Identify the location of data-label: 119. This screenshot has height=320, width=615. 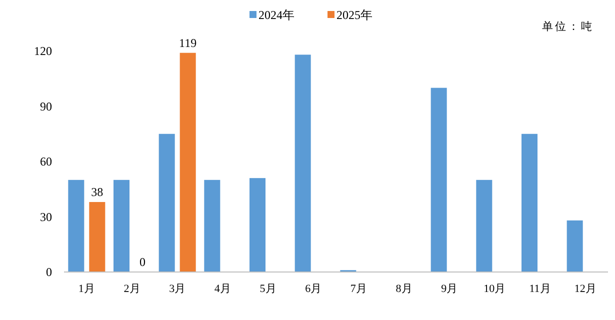
(188, 43).